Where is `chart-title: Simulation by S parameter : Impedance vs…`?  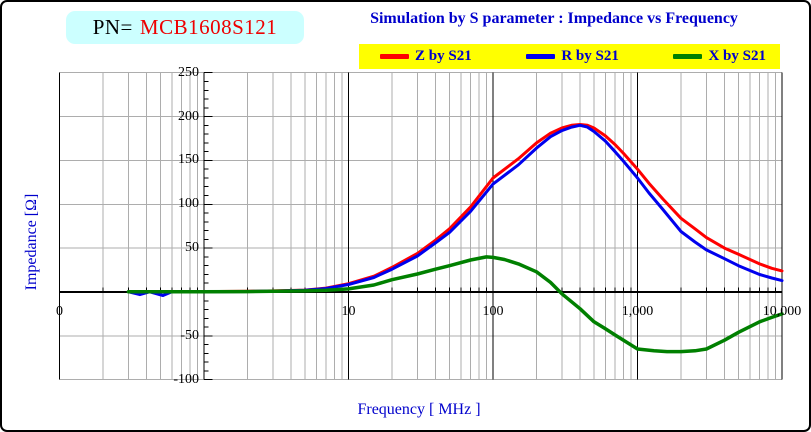
chart-title: Simulation by S parameter : Impedance vs… is located at coordinates (554, 18).